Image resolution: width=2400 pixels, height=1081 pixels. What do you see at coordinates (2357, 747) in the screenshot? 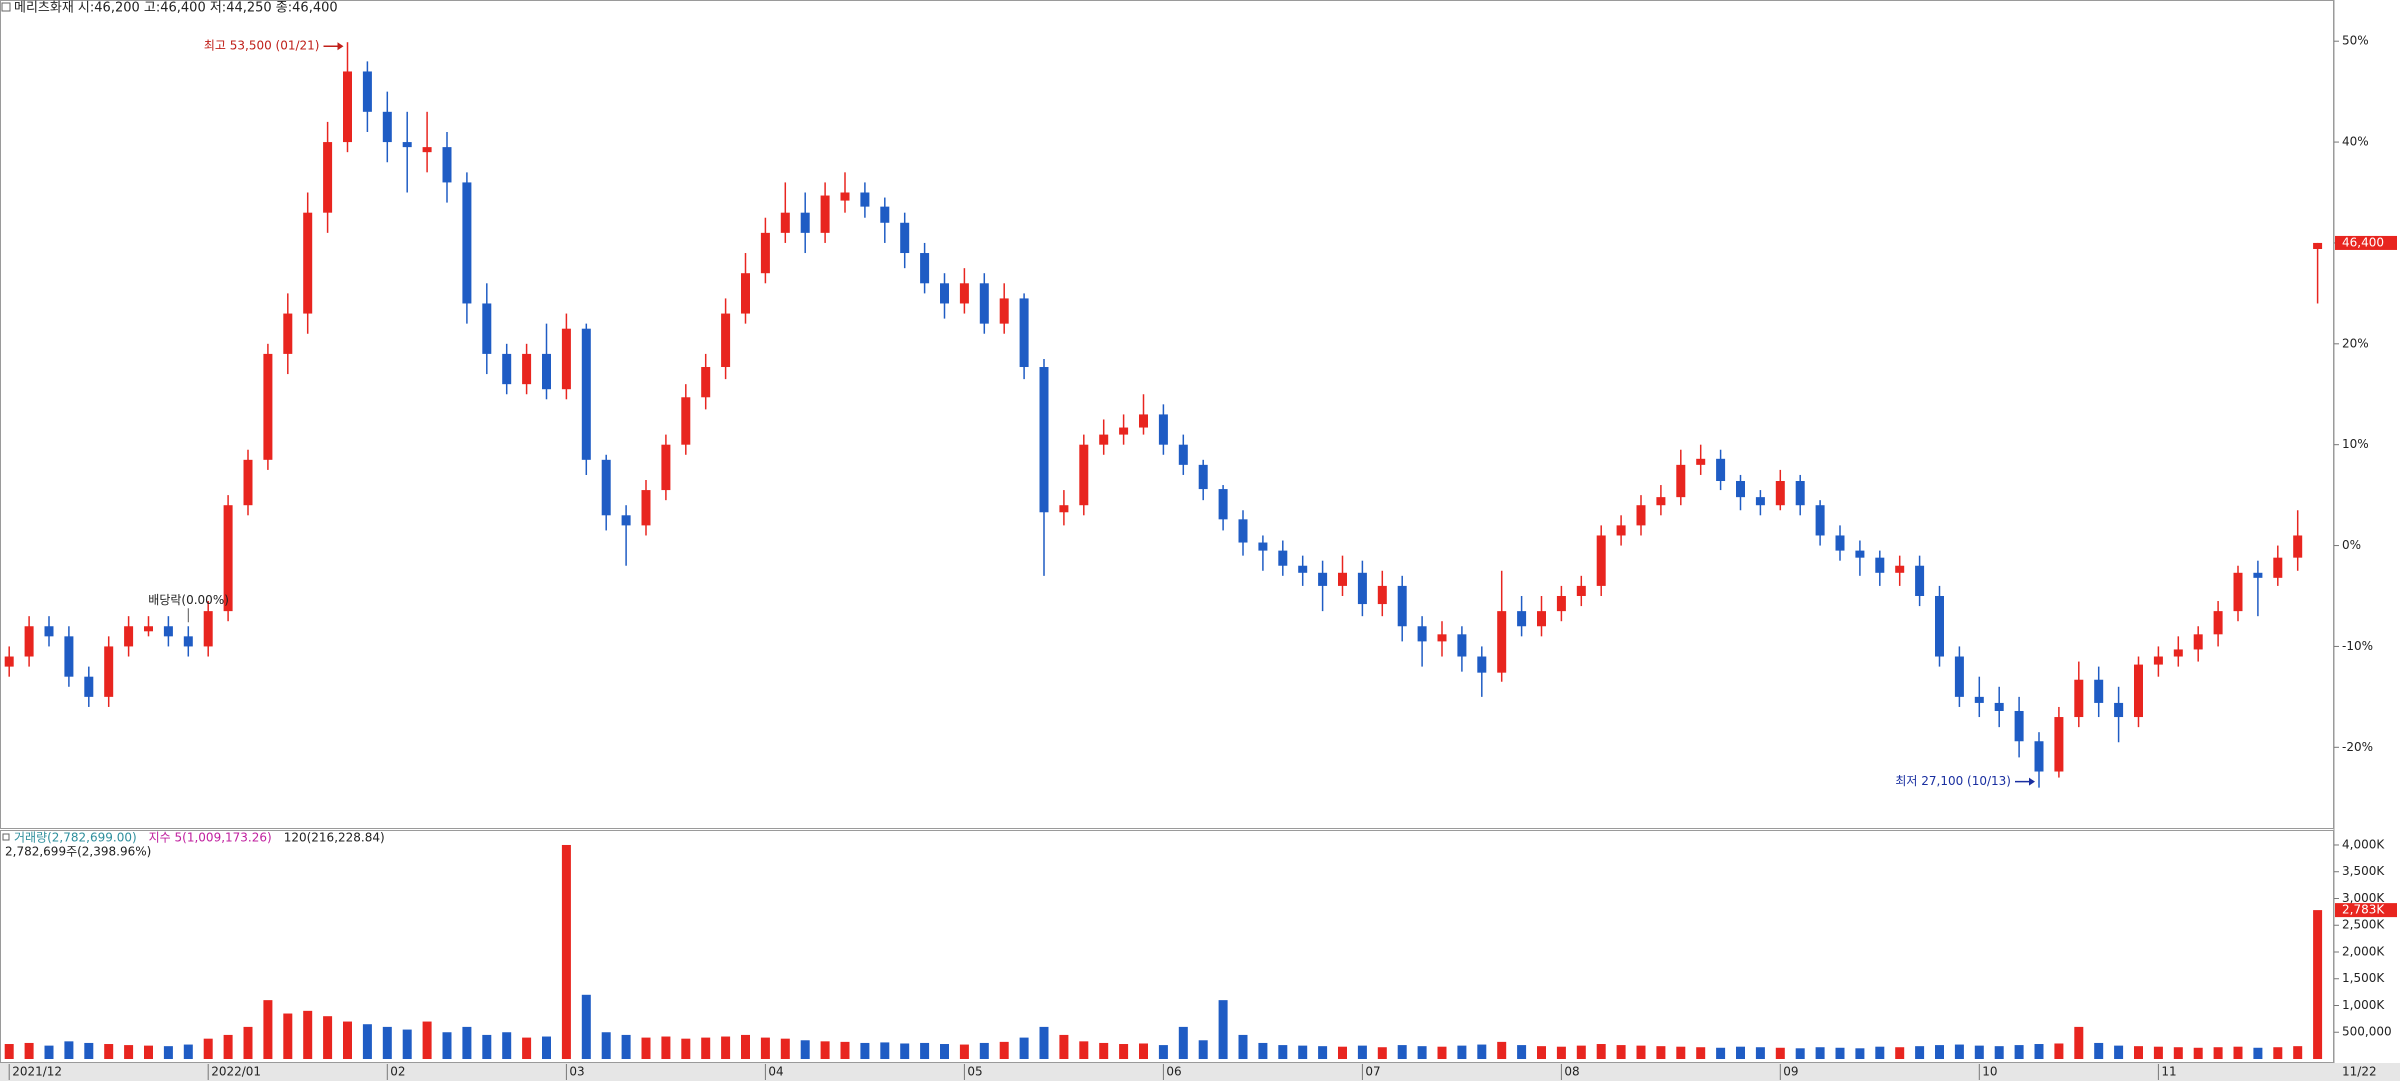
I see `y-tick-label: -20%` at bounding box center [2357, 747].